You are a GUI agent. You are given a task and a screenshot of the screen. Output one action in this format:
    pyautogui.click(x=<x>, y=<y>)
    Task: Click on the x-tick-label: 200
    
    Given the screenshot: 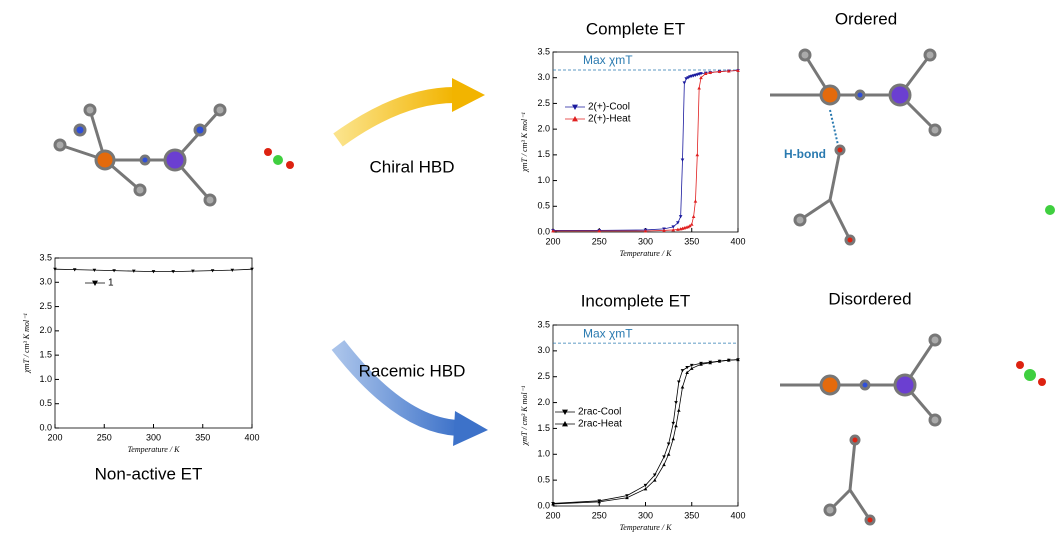 What is the action you would take?
    pyautogui.click(x=552, y=241)
    